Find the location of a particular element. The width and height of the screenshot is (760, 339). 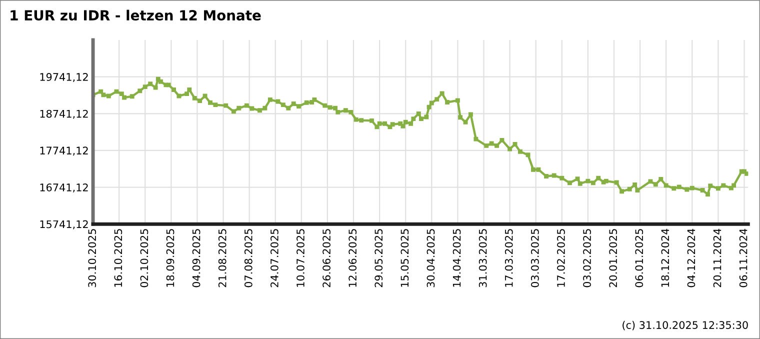

x-tick-label: 15.05.2025 is located at coordinates (404, 258).